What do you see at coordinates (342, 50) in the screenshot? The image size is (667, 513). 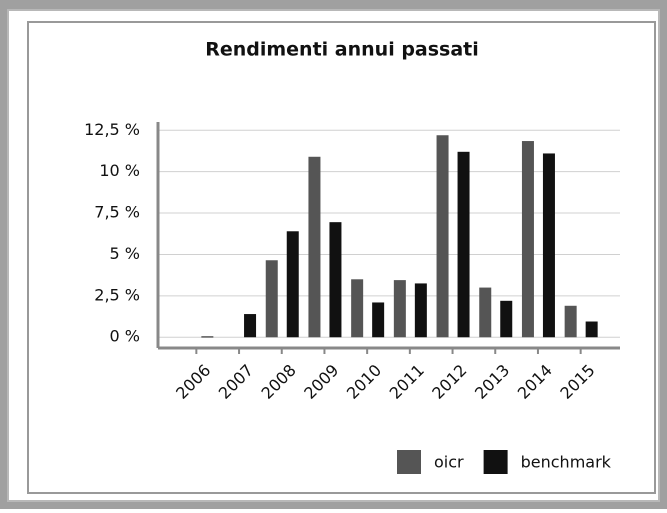 I see `chart-title: Rendimenti annui passati` at bounding box center [342, 50].